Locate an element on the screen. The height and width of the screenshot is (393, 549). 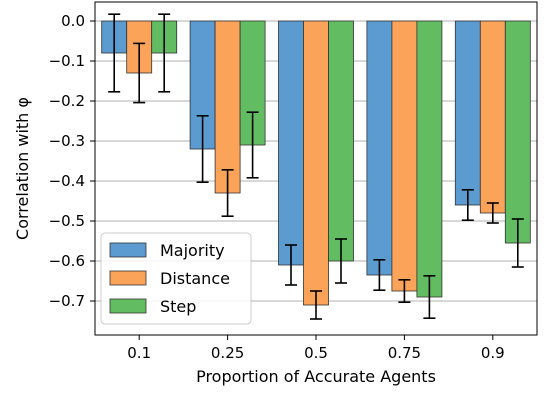
x-tick-label: 0.75 is located at coordinates (404, 353).